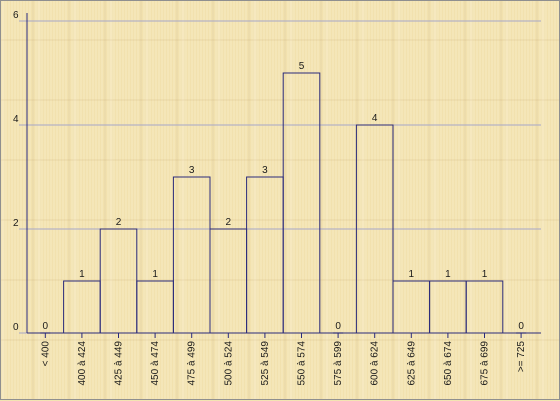  I want to click on x-tick-label: 650 à 674, so click(448, 363).